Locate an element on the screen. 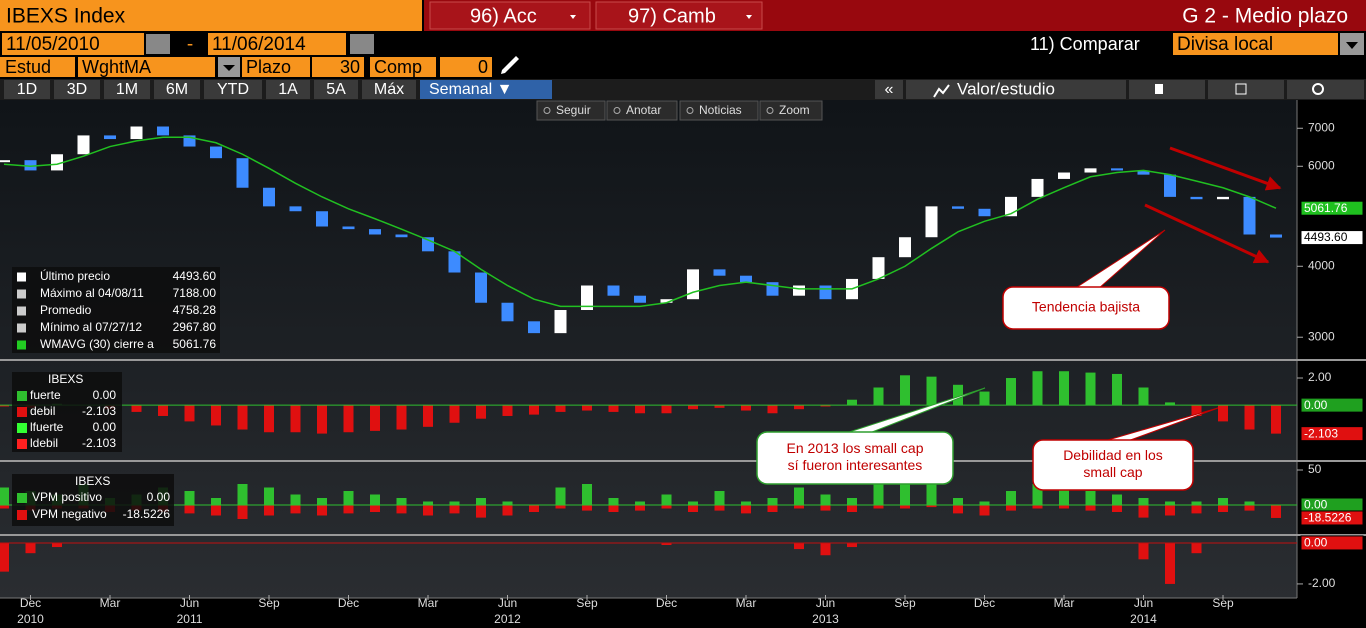 The width and height of the screenshot is (1366, 628). start-date: 11/05/2010 is located at coordinates (53, 44).